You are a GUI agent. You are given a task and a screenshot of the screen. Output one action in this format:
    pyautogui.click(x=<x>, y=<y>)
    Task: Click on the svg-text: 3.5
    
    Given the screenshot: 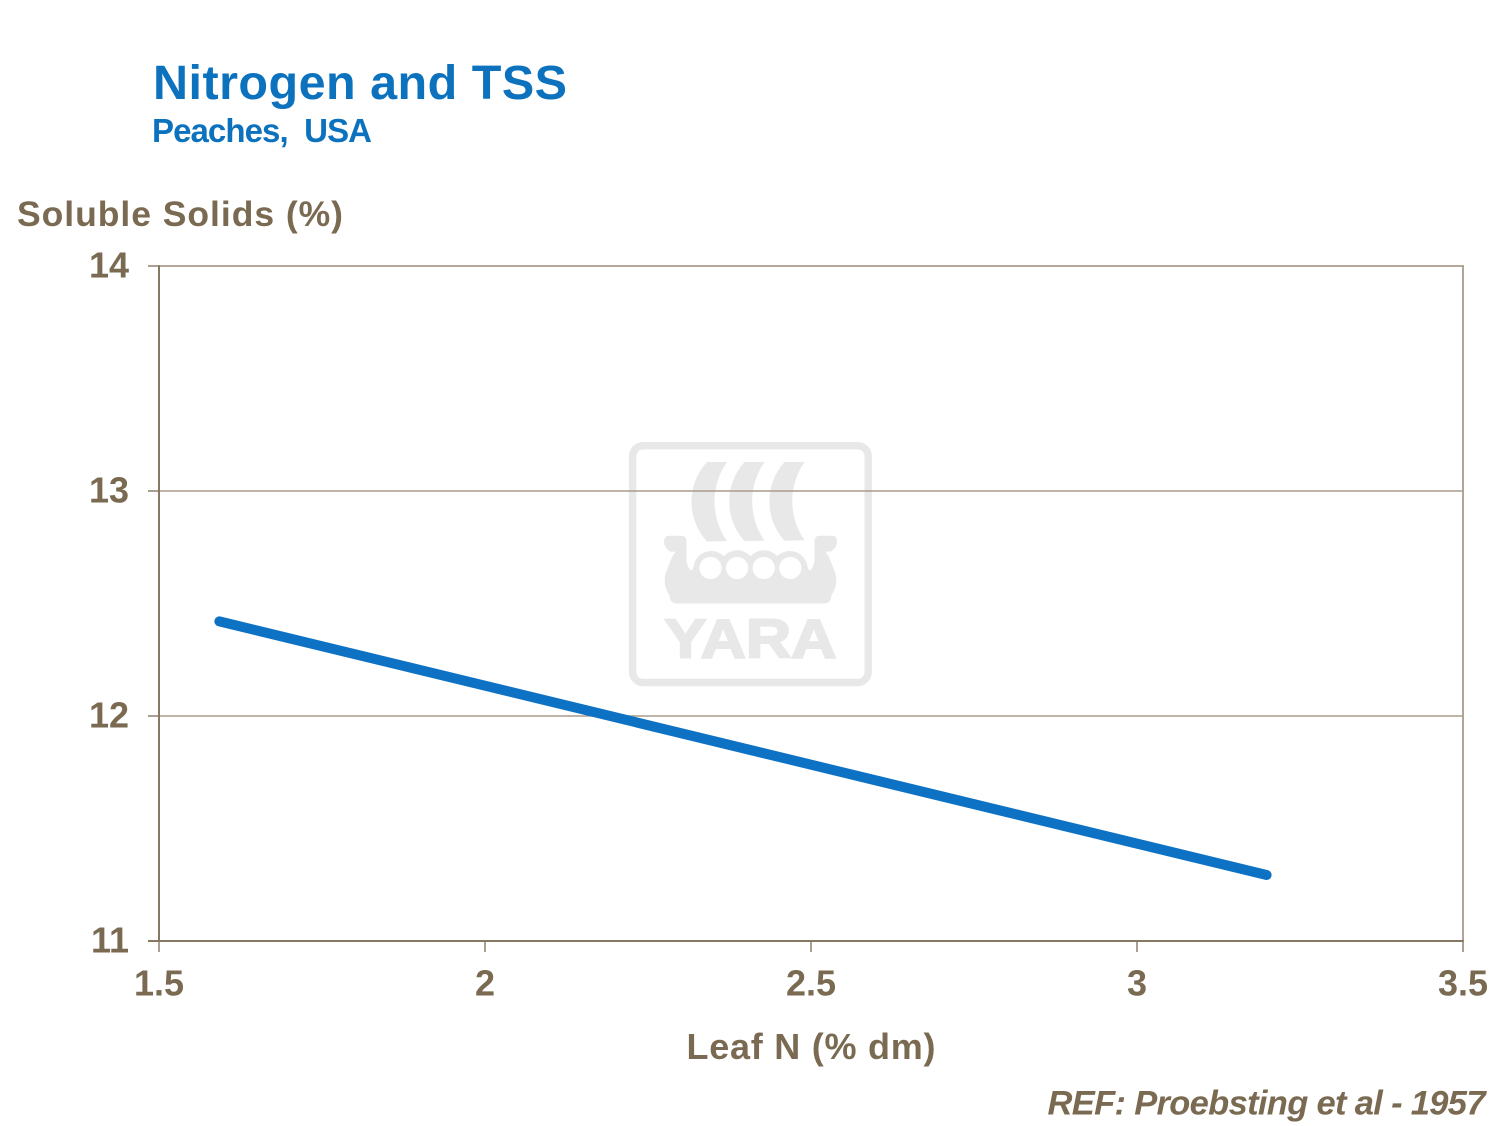 What is the action you would take?
    pyautogui.click(x=1463, y=983)
    